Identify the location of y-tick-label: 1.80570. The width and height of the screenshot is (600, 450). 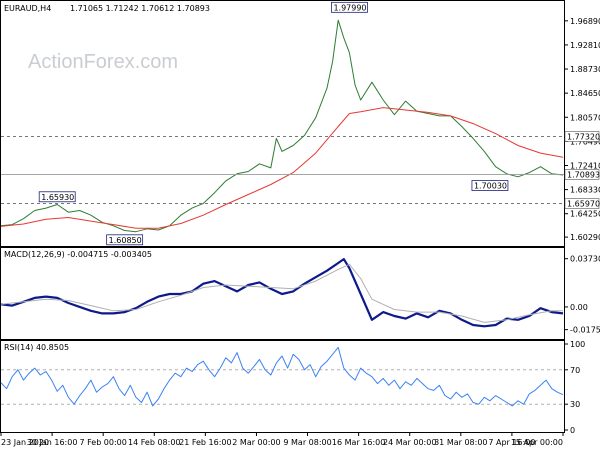
(585, 117).